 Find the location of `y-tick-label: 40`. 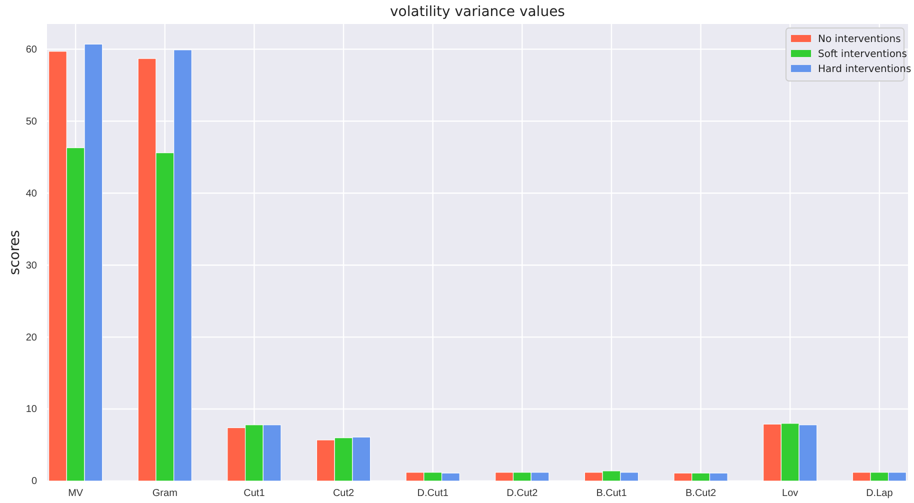

y-tick-label: 40 is located at coordinates (32, 194).